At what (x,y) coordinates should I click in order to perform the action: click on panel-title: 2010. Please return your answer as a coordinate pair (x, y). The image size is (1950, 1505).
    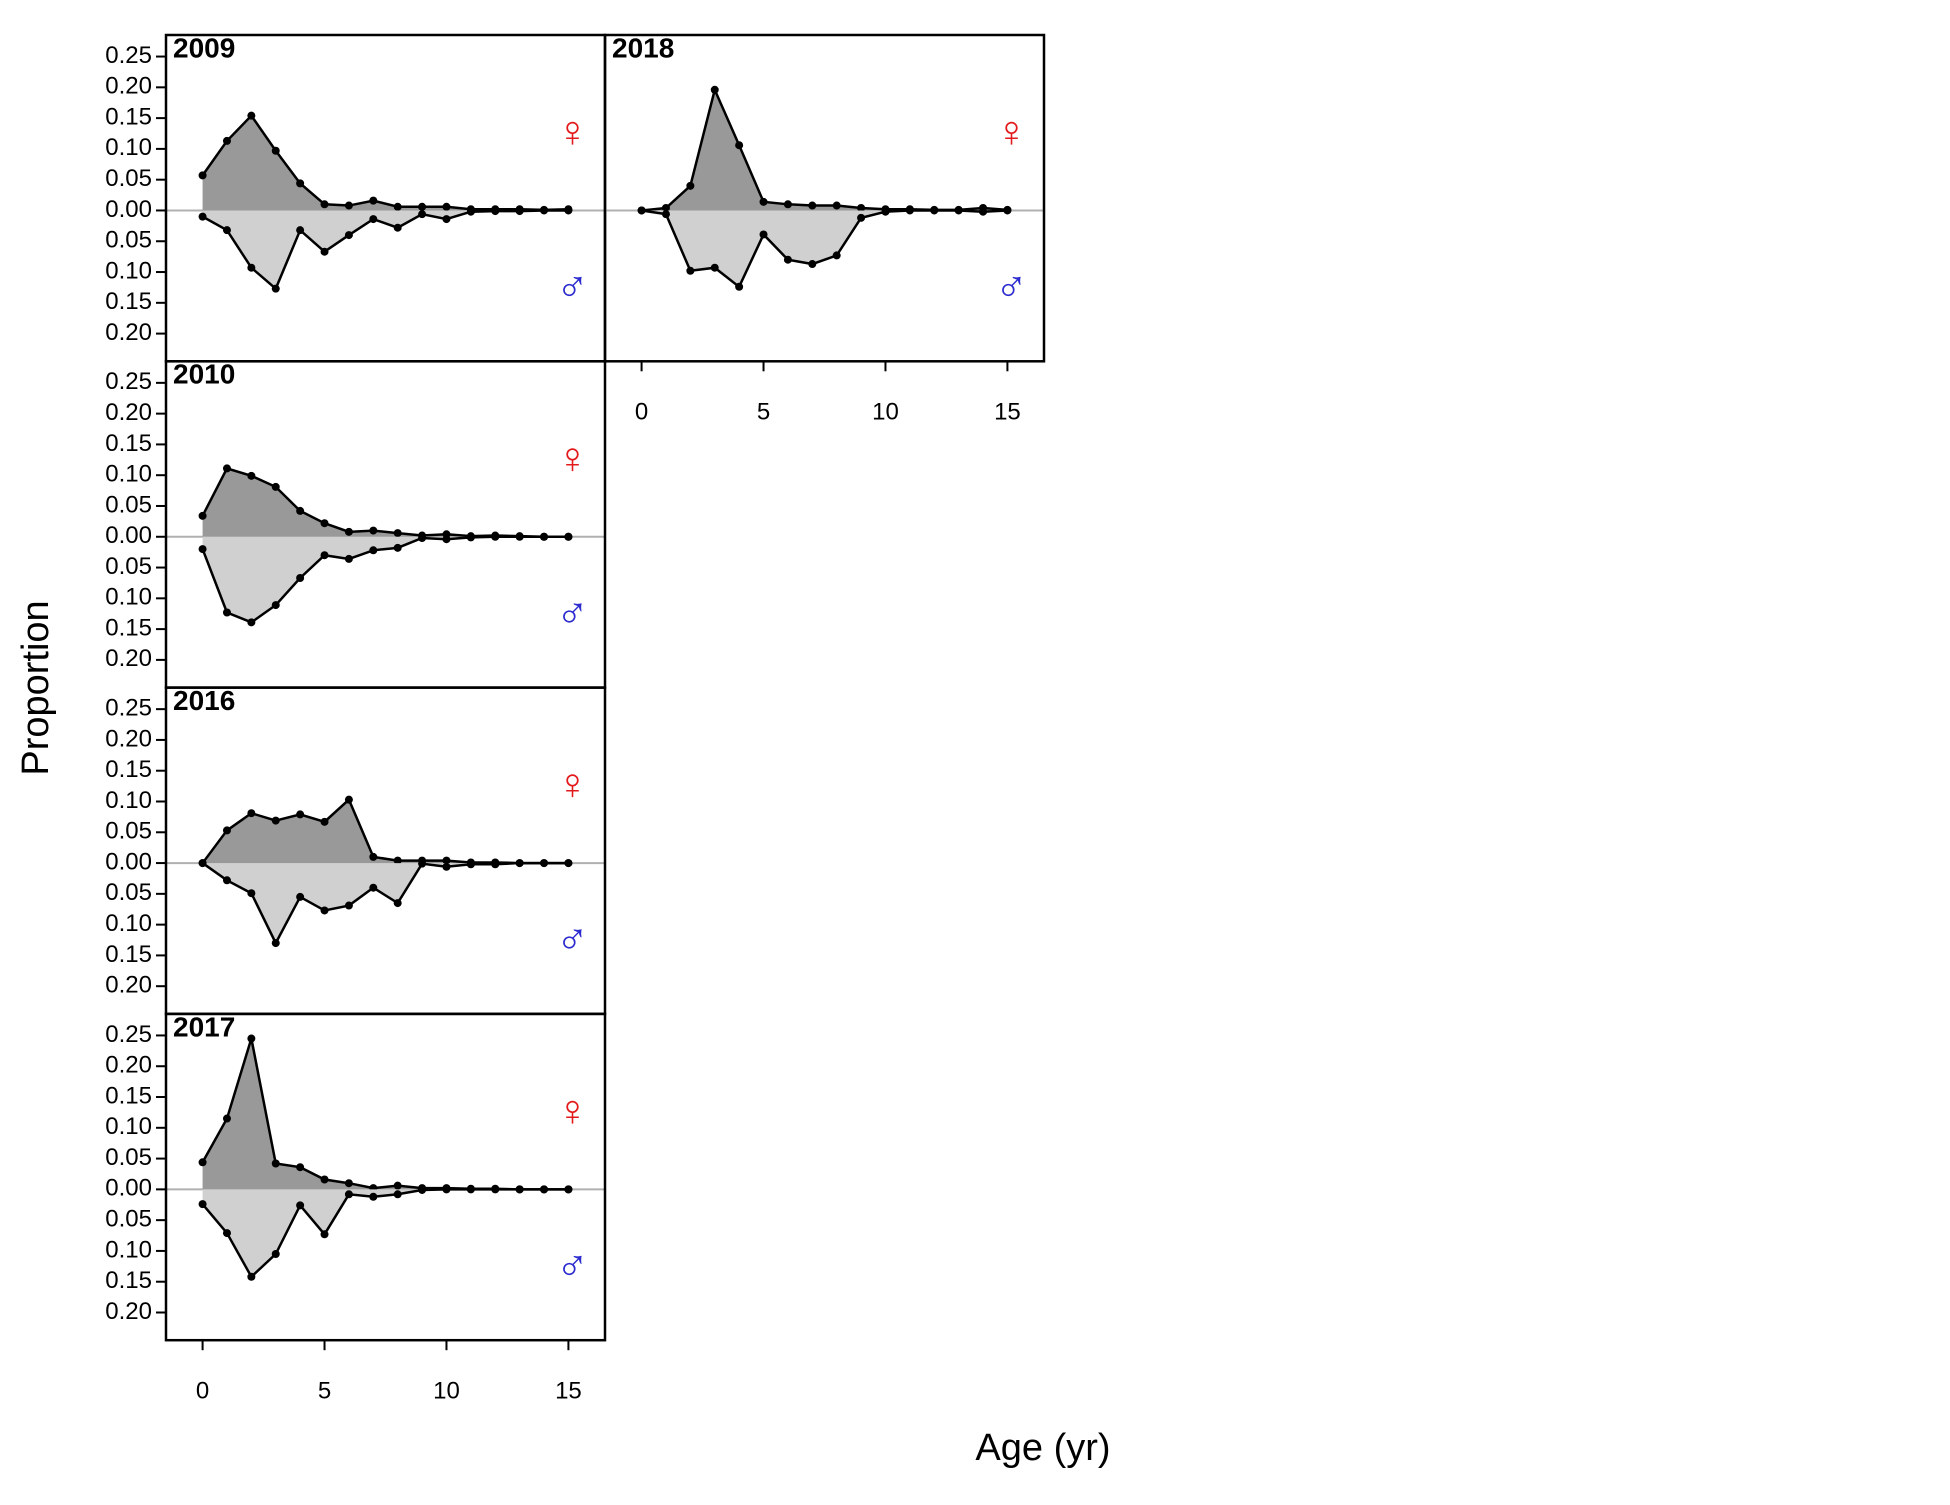
    Looking at the image, I should click on (204, 374).